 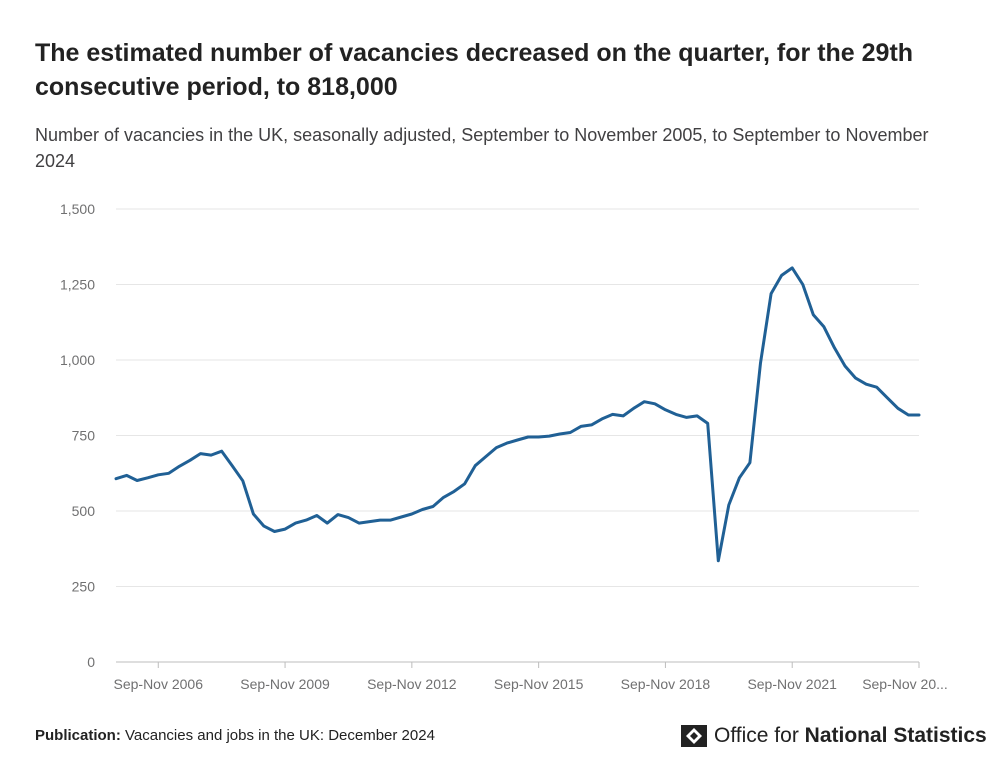 What do you see at coordinates (759, 735) in the screenshot?
I see `ons-logo-text-plain: Office for` at bounding box center [759, 735].